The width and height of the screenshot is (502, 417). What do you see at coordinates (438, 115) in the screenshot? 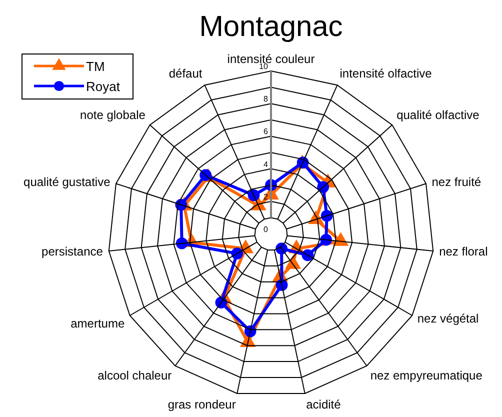
I see `spoke-label: qualité olfactive` at bounding box center [438, 115].